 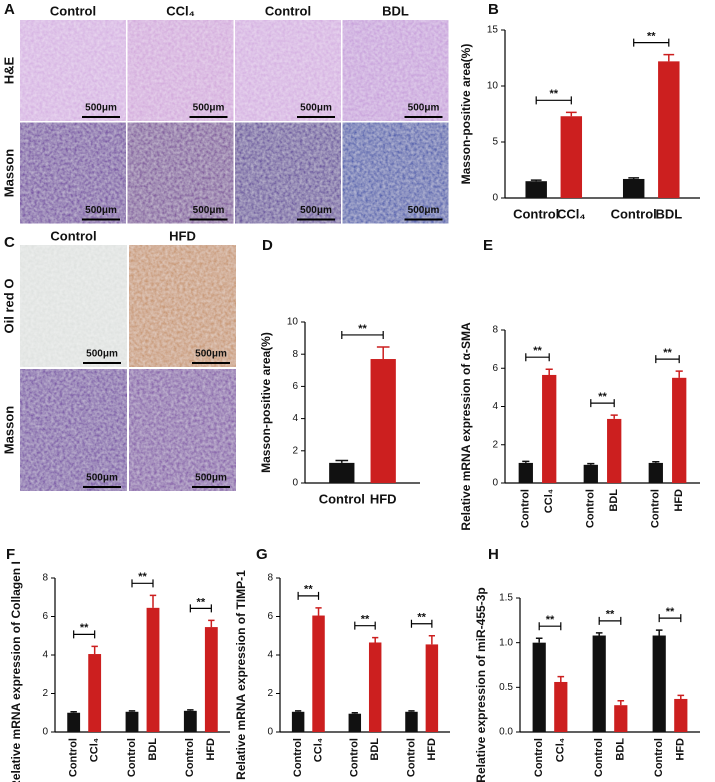 I want to click on panel-letter: H, so click(x=493, y=554).